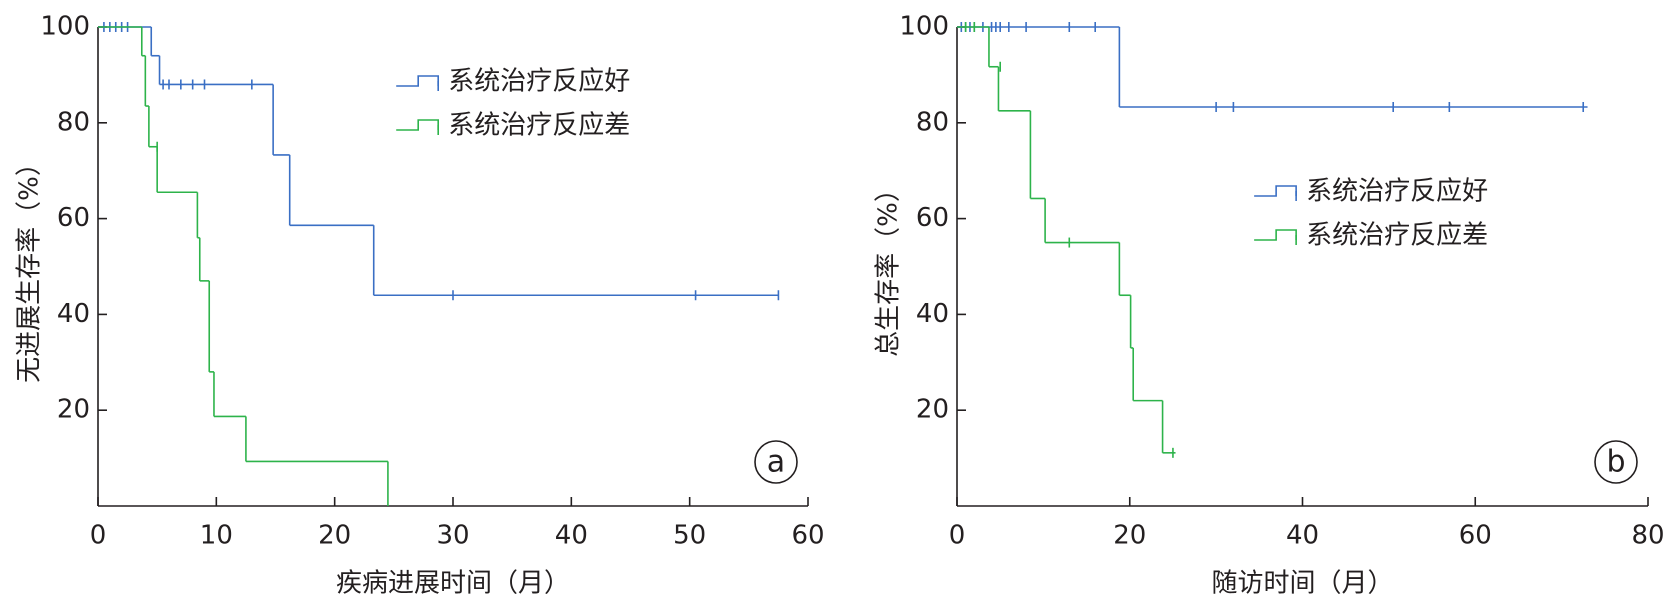 The image size is (1673, 611). I want to click on y-axis-label: 无进展生存率（%）, so click(30, 266).